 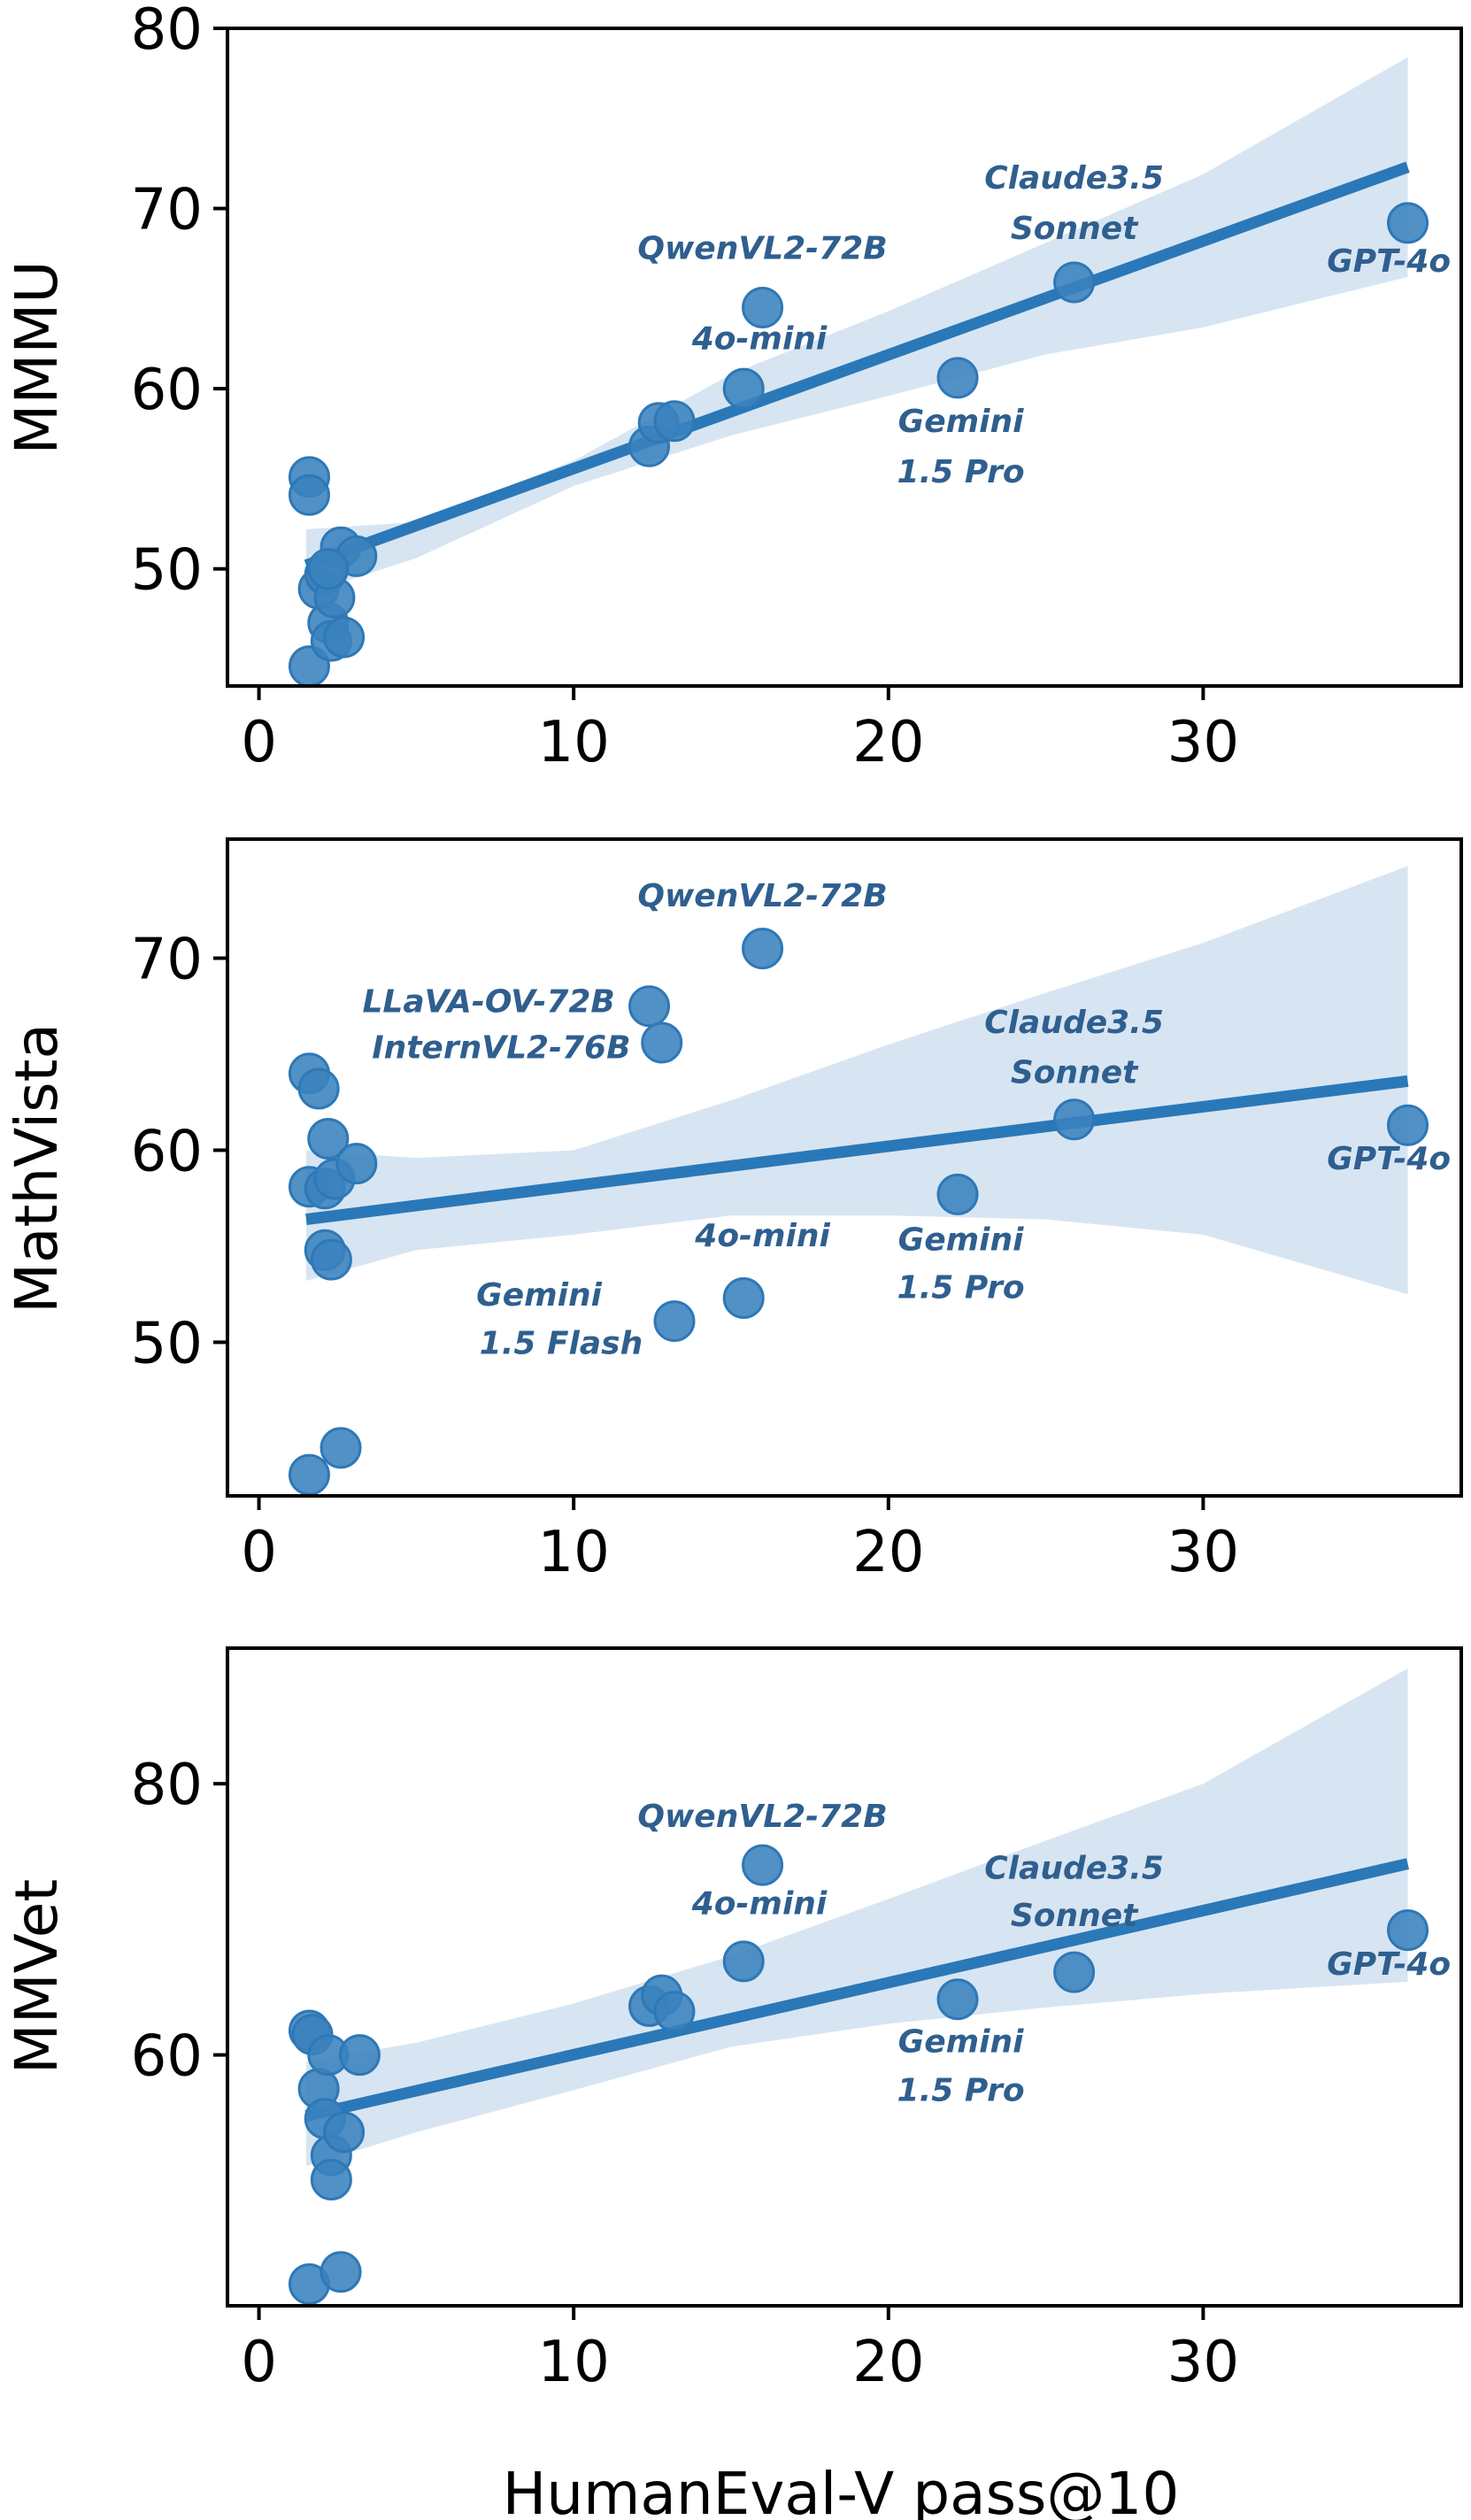 What do you see at coordinates (488, 1001) in the screenshot?
I see `point-annotation: LLaVA-OV-72B` at bounding box center [488, 1001].